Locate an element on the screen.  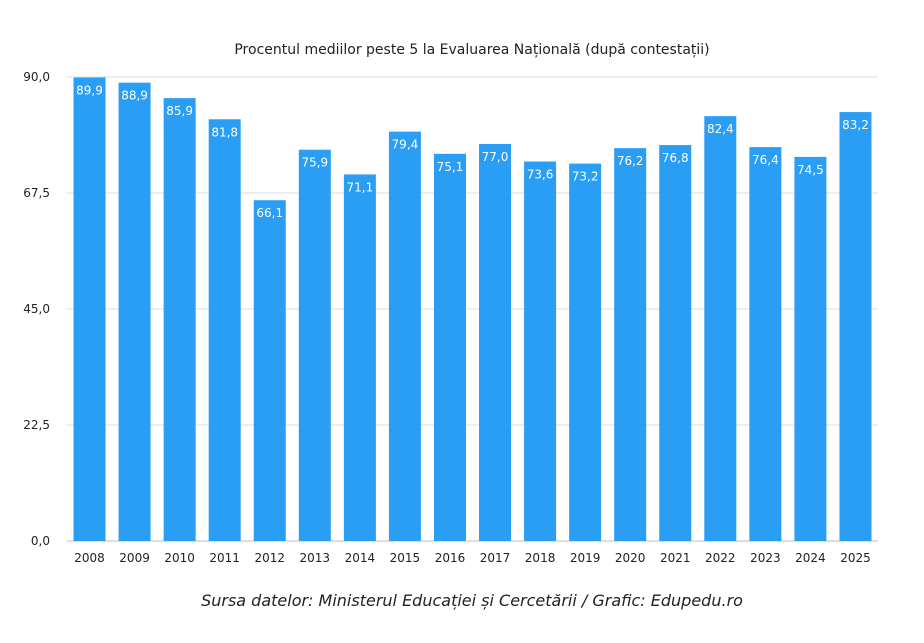
bar-value-label: 71,1 is located at coordinates (360, 187).